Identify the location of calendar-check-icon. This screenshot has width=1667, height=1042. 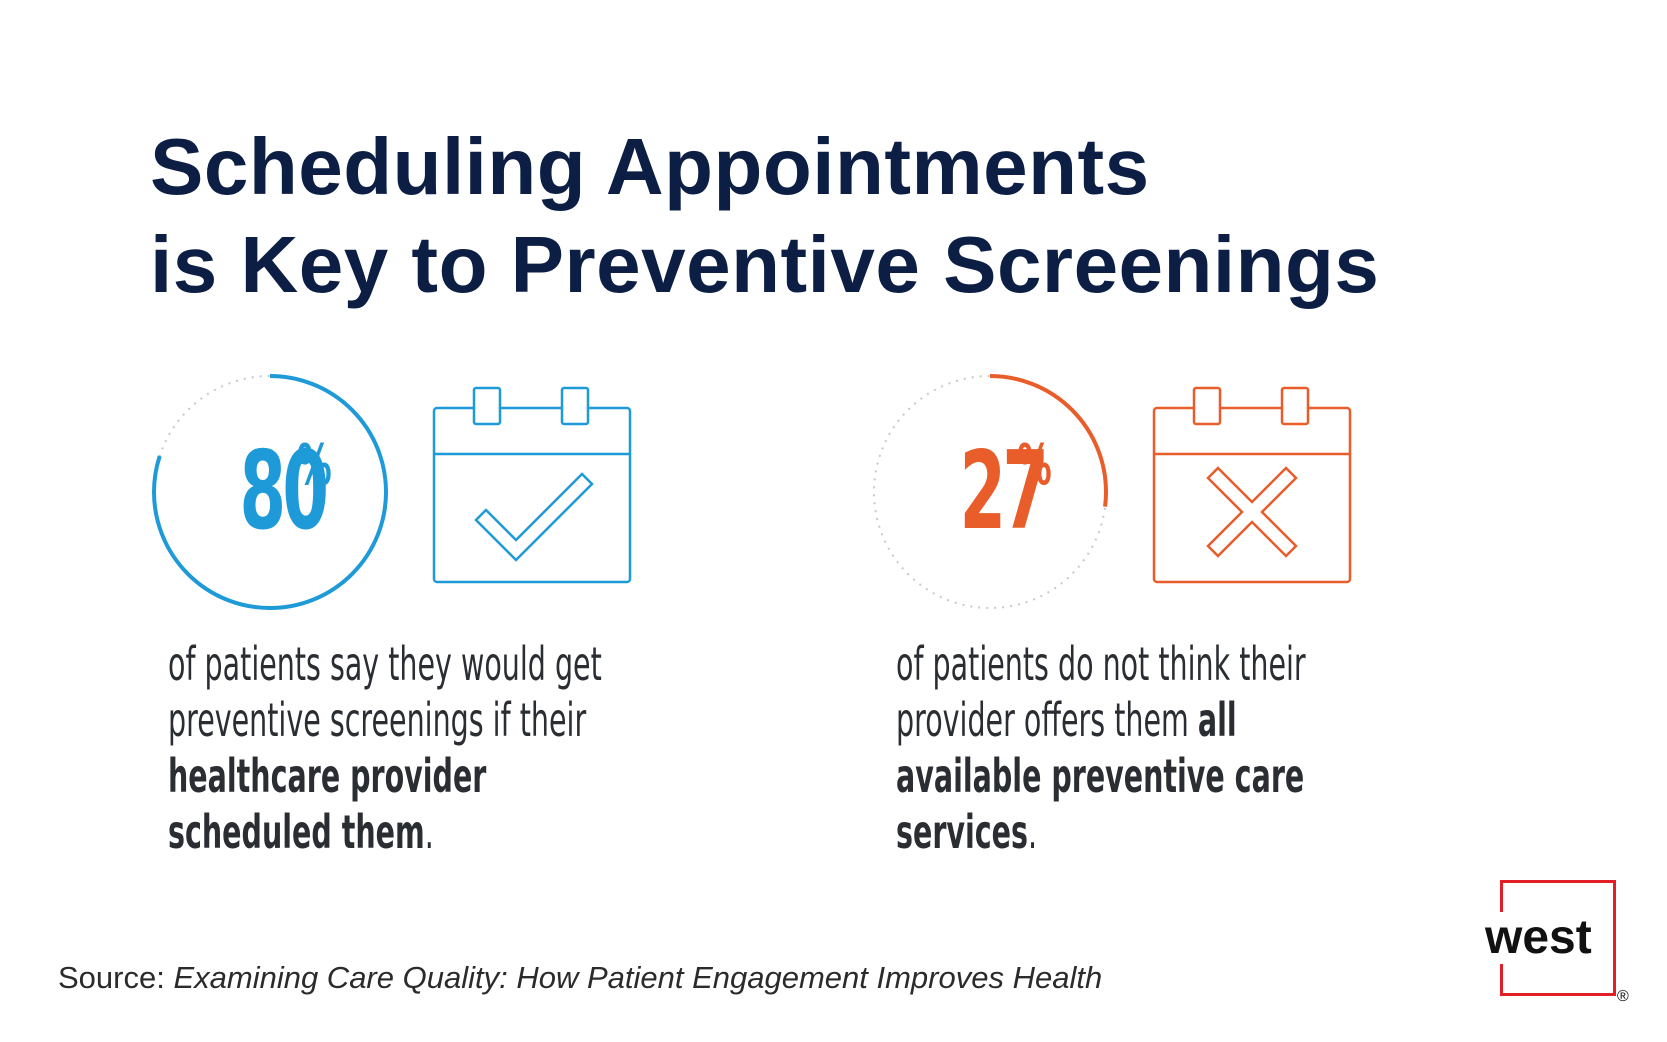
(532, 485).